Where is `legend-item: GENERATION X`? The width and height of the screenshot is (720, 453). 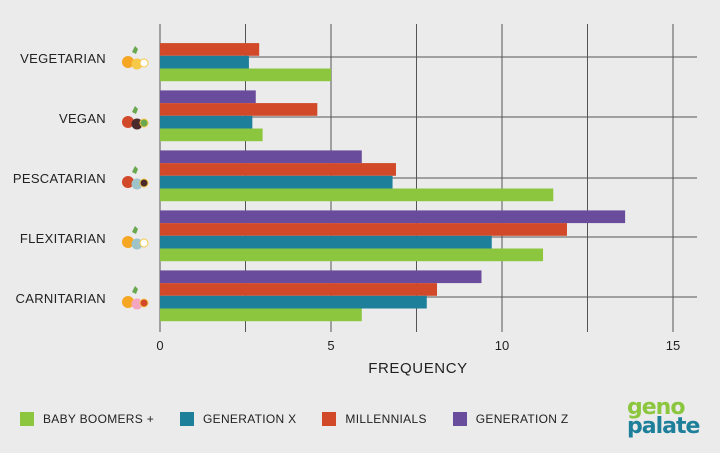 legend-item: GENERATION X is located at coordinates (238, 419).